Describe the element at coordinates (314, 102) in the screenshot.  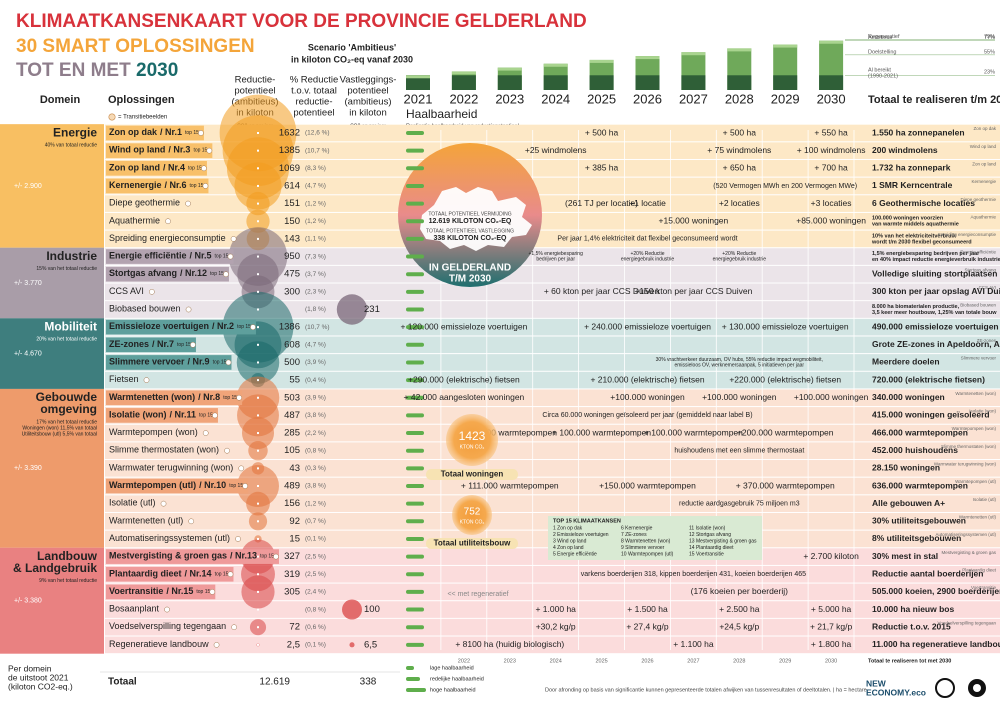
I see `col-pct: reductie-` at that location.